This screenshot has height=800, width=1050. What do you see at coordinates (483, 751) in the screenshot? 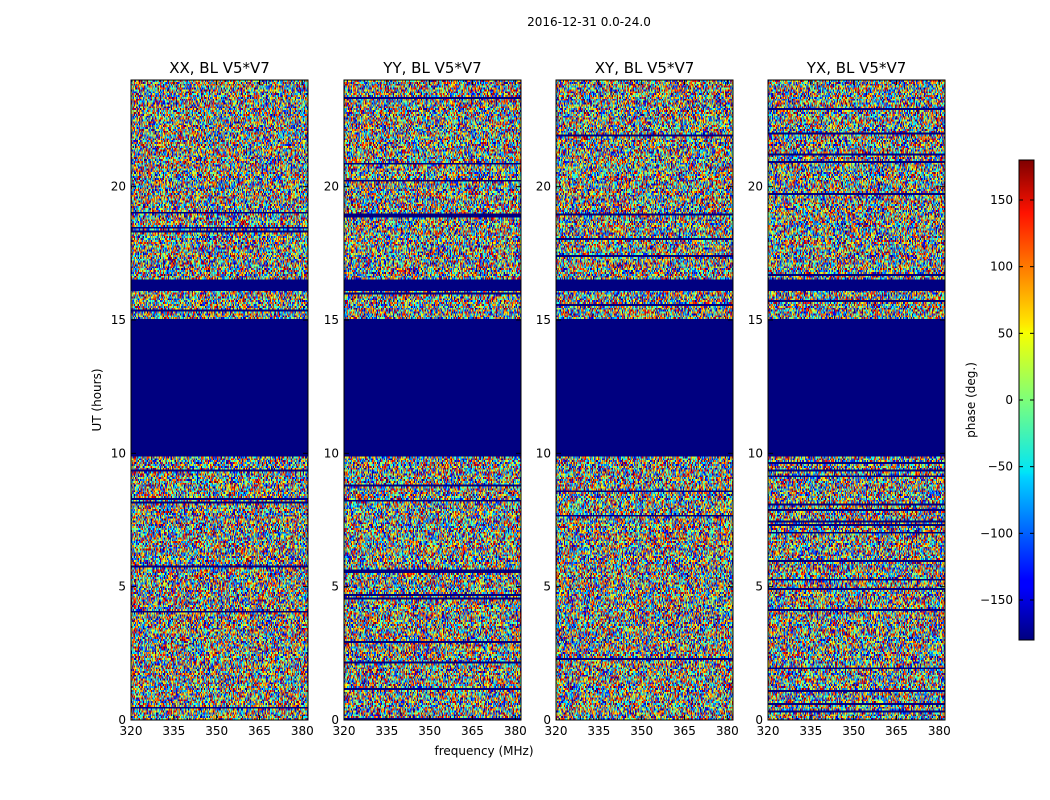
I see `x-axis-label: frequency (MHz)` at bounding box center [483, 751].